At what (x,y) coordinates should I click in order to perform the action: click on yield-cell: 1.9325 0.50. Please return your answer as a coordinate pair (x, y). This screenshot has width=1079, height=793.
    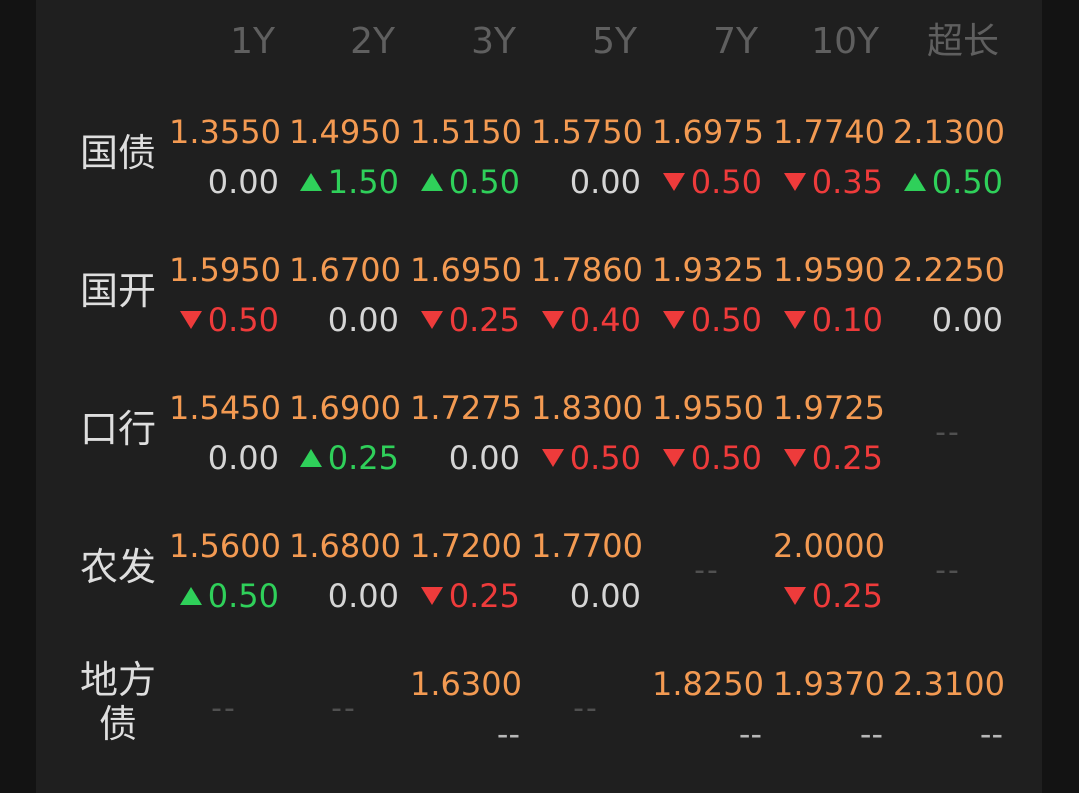
    Looking at the image, I should click on (707, 295).